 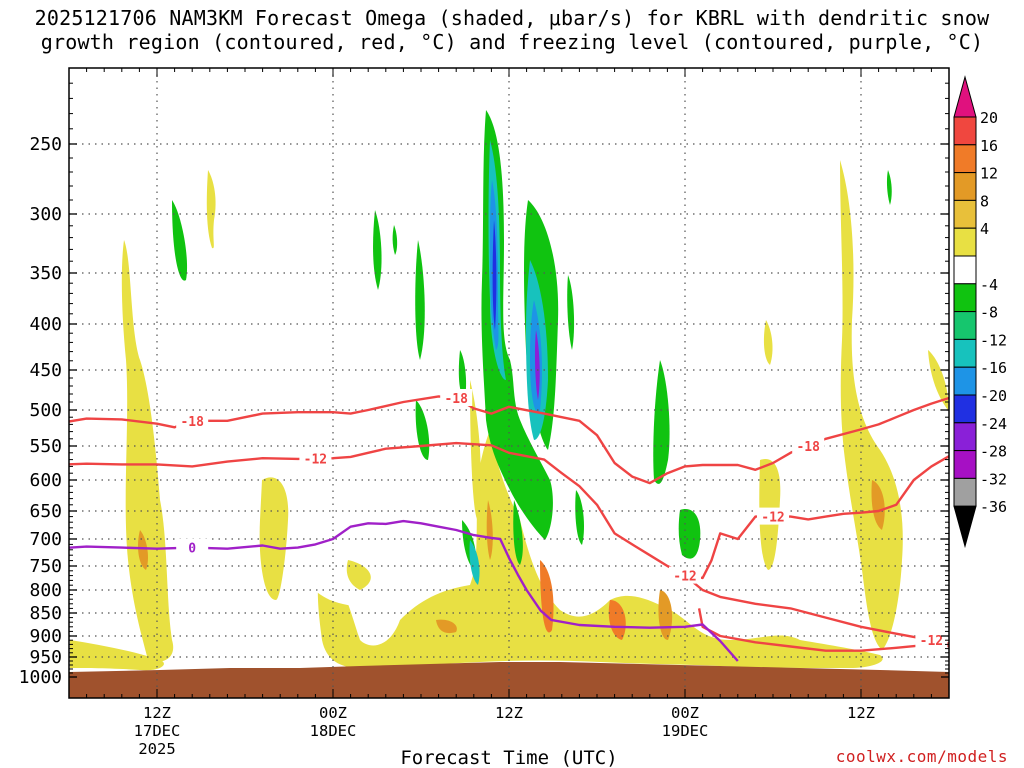 What do you see at coordinates (993, 507) in the screenshot?
I see `colorbar-label: -36` at bounding box center [993, 507].